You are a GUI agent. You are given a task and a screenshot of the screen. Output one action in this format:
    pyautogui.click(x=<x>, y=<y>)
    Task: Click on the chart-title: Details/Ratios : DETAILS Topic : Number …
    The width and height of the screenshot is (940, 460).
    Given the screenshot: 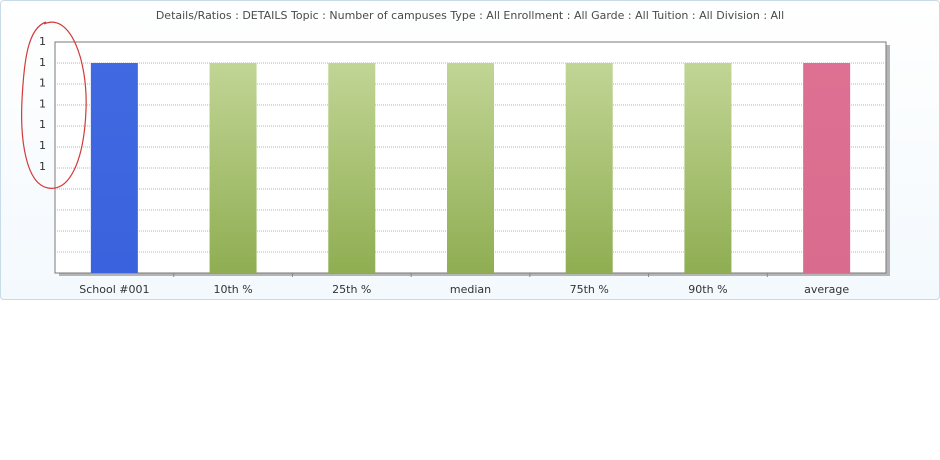 What is the action you would take?
    pyautogui.click(x=470, y=15)
    